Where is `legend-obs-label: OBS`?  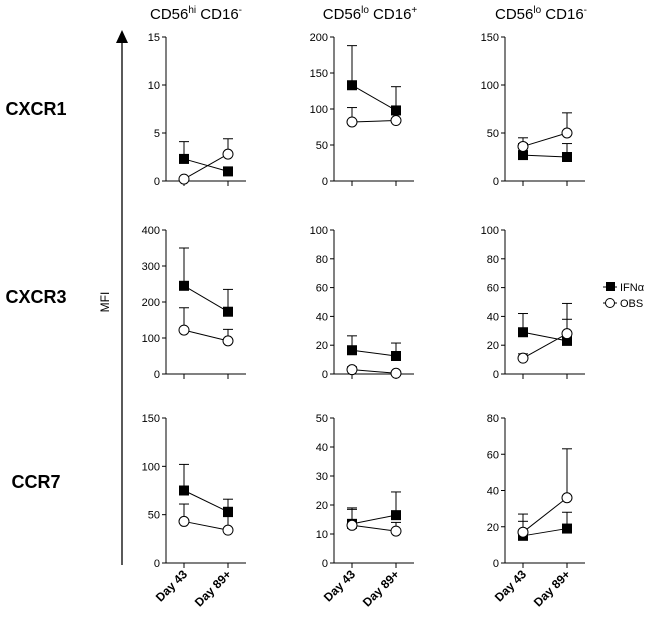 legend-obs-label: OBS is located at coordinates (631, 304).